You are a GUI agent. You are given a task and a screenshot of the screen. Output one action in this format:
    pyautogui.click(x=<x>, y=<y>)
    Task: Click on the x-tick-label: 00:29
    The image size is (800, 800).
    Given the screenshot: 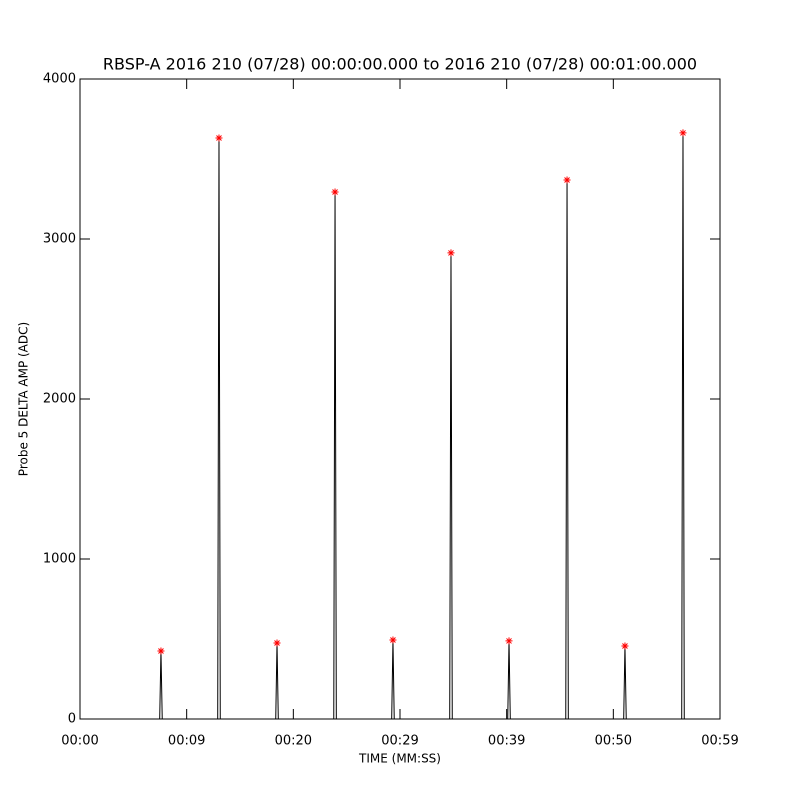 What is the action you would take?
    pyautogui.click(x=399, y=741)
    